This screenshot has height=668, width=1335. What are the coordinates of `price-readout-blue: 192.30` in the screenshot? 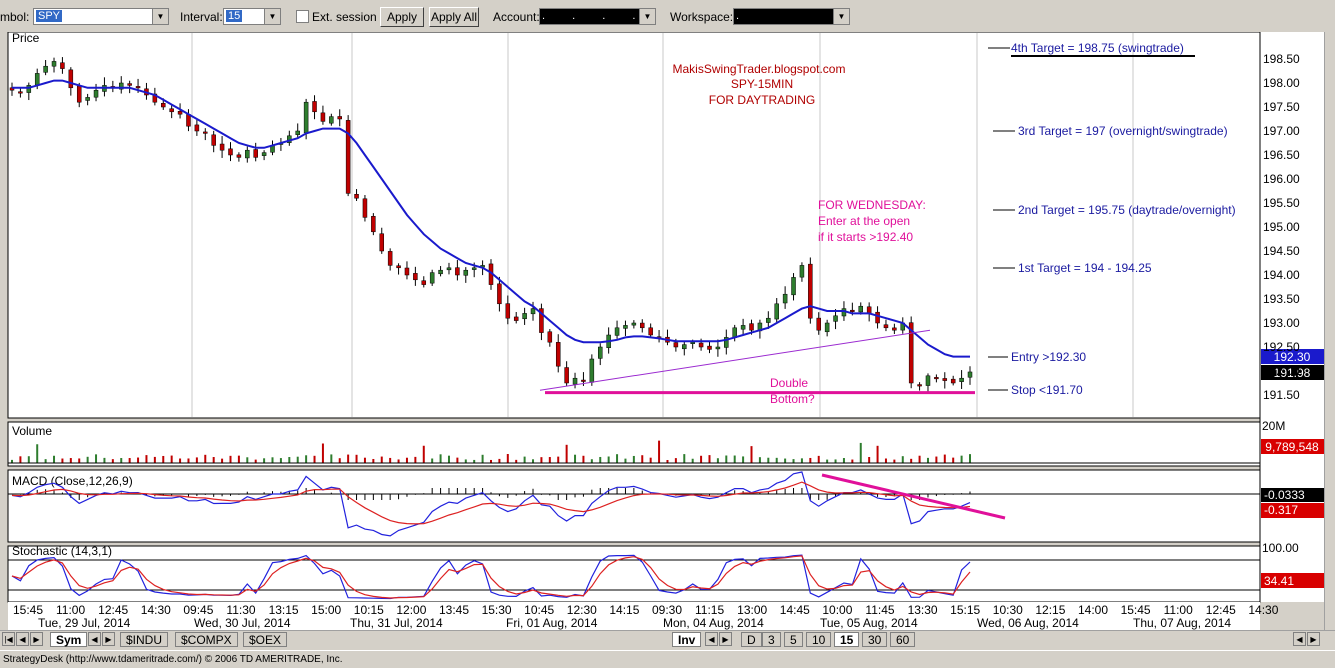 It's located at (1292, 357).